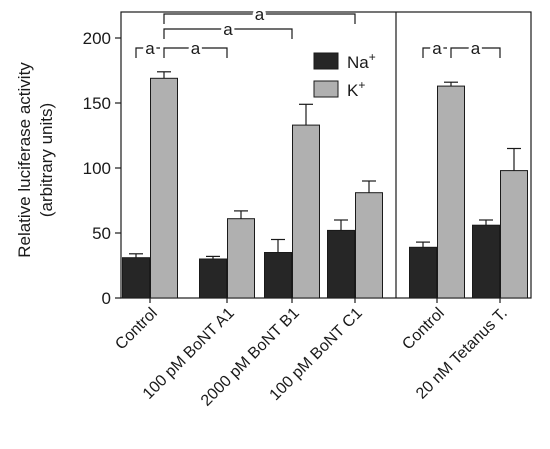 The width and height of the screenshot is (550, 449). What do you see at coordinates (97, 38) in the screenshot?
I see `y-tick-label: 200` at bounding box center [97, 38].